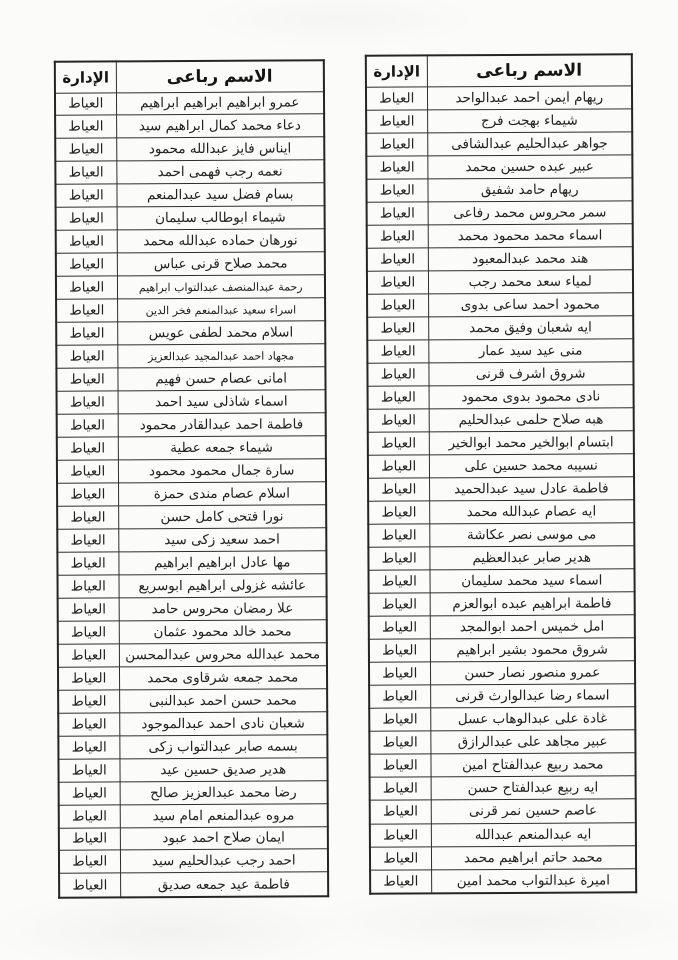  I want to click on table-row: سارة جمال محمود محمود العياط, so click(191, 471).